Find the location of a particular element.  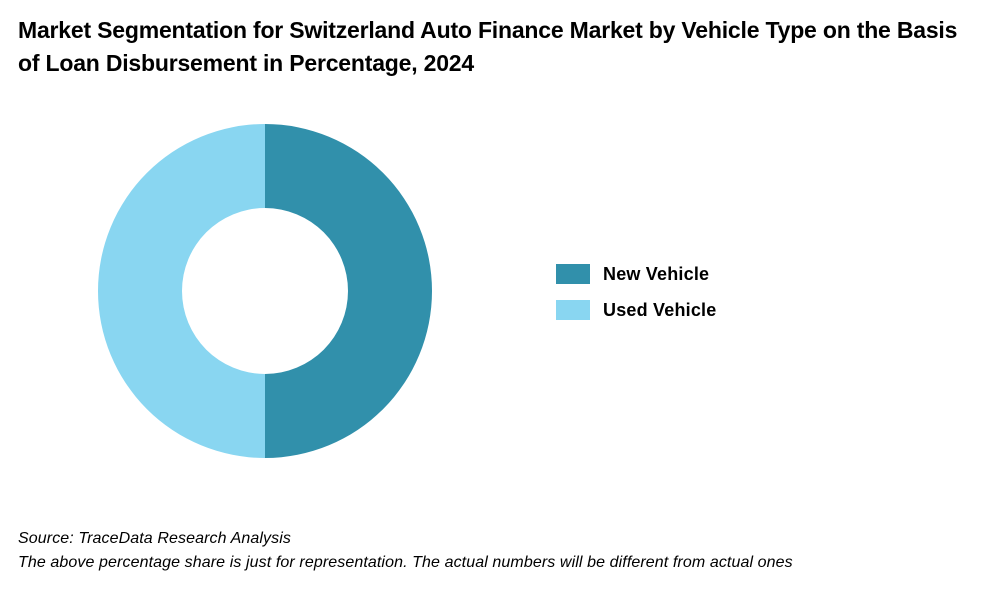

legend-swatch-used-vehicle is located at coordinates (573, 310).